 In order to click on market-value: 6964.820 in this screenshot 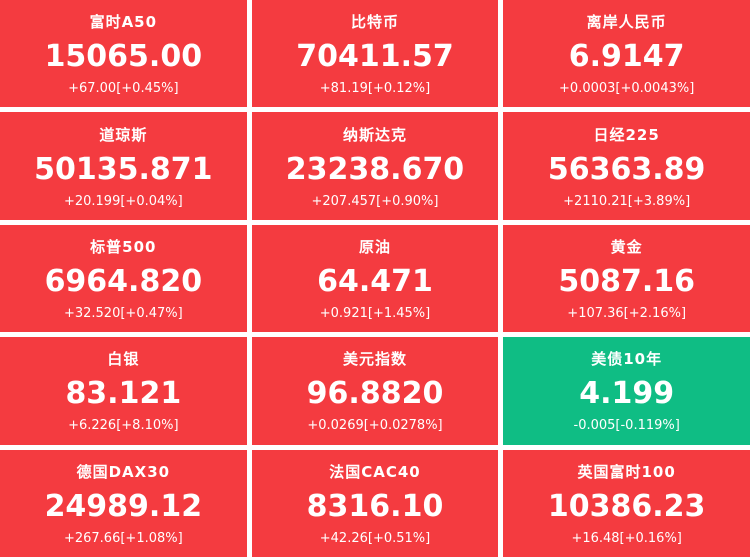, I will do `click(123, 281)`.